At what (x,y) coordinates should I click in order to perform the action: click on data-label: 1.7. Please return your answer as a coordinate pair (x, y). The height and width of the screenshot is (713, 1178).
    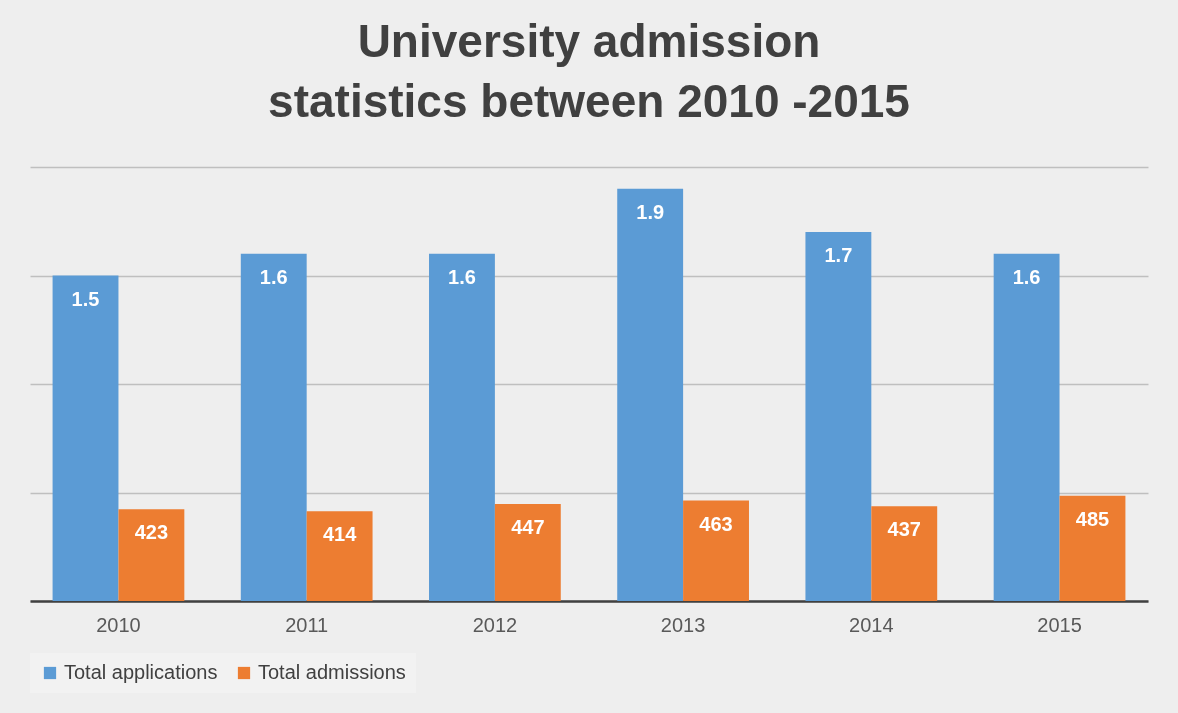
    Looking at the image, I should click on (838, 255).